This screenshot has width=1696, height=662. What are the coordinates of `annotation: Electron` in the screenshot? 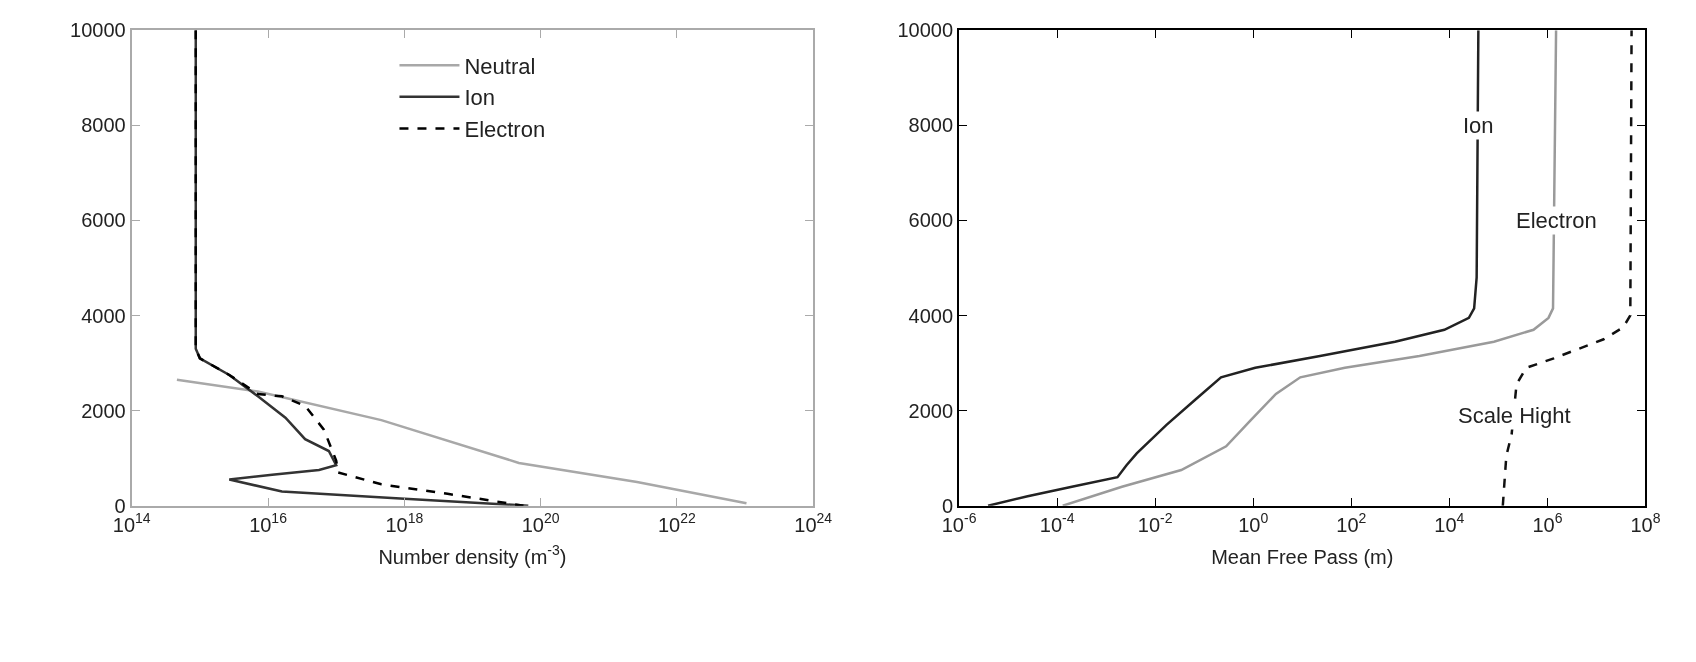 It's located at (1556, 220).